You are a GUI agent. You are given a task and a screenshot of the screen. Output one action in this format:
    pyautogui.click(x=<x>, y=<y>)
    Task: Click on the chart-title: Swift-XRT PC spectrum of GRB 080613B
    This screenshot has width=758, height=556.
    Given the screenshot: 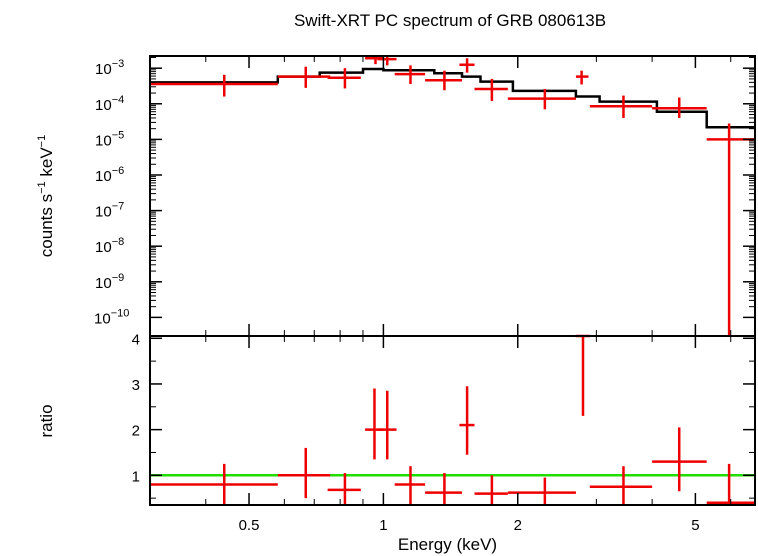 What is the action you would take?
    pyautogui.click(x=450, y=20)
    